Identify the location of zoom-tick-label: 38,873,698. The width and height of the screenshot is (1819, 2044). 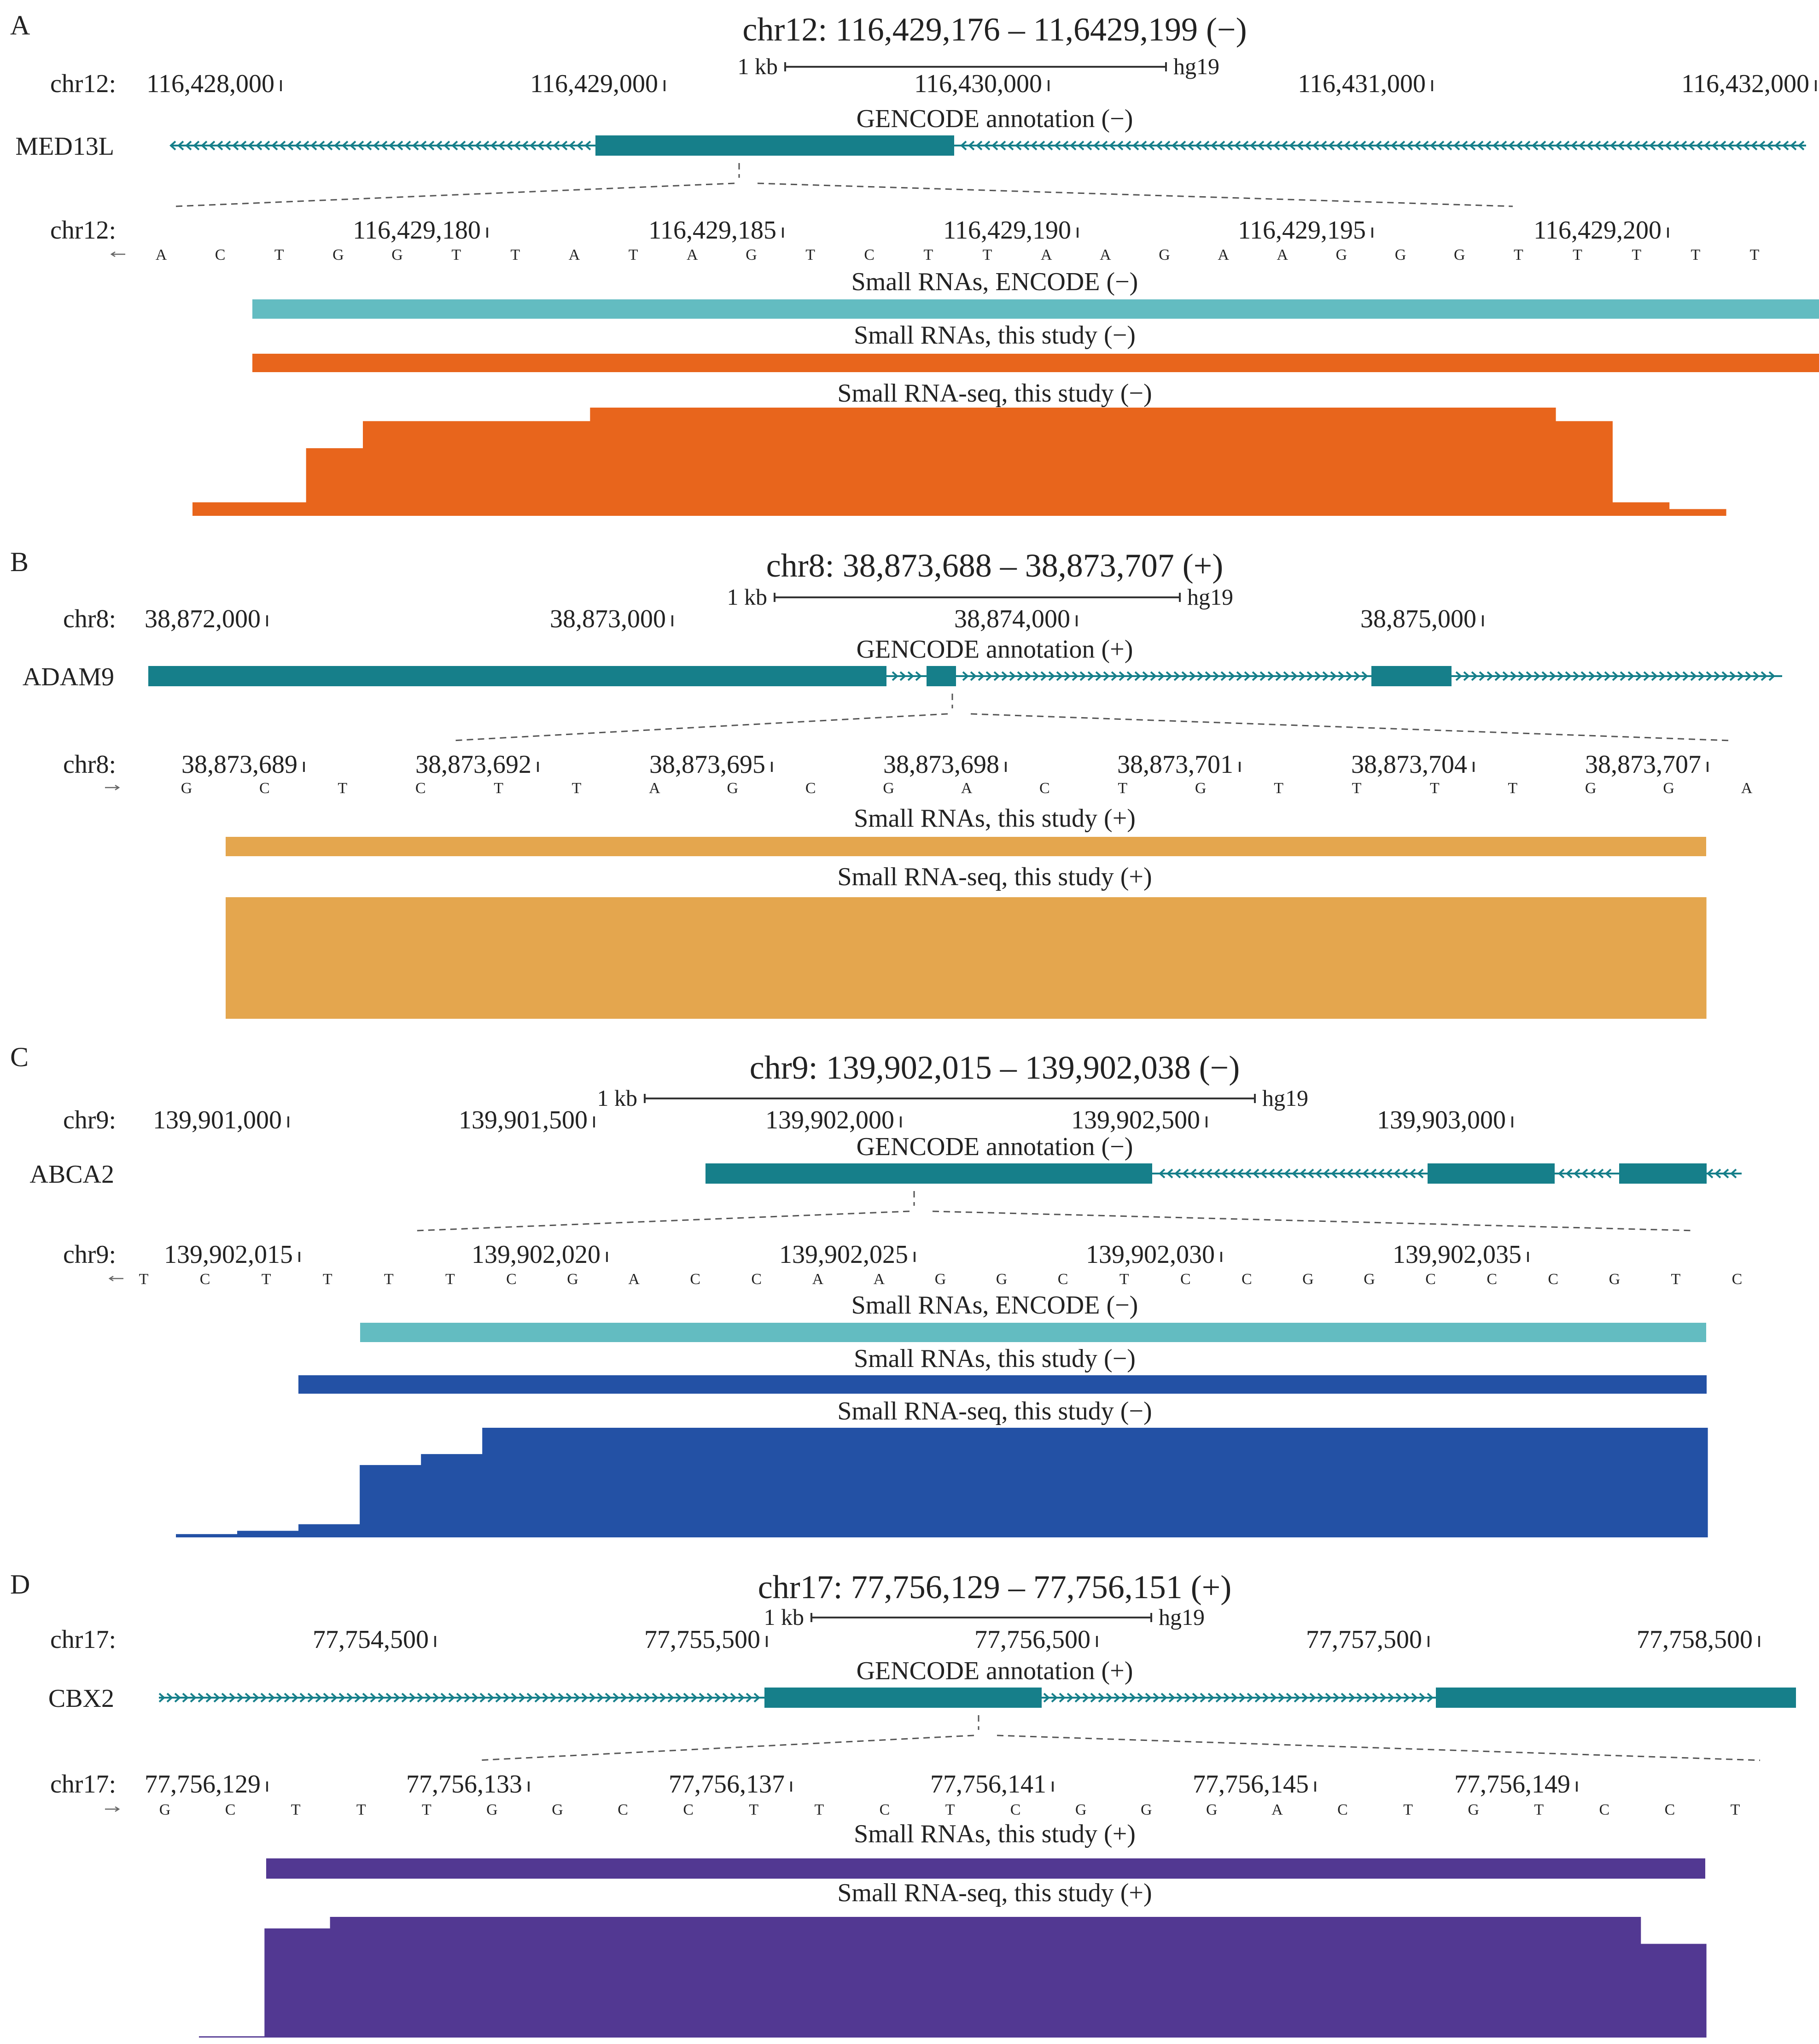
(941, 764).